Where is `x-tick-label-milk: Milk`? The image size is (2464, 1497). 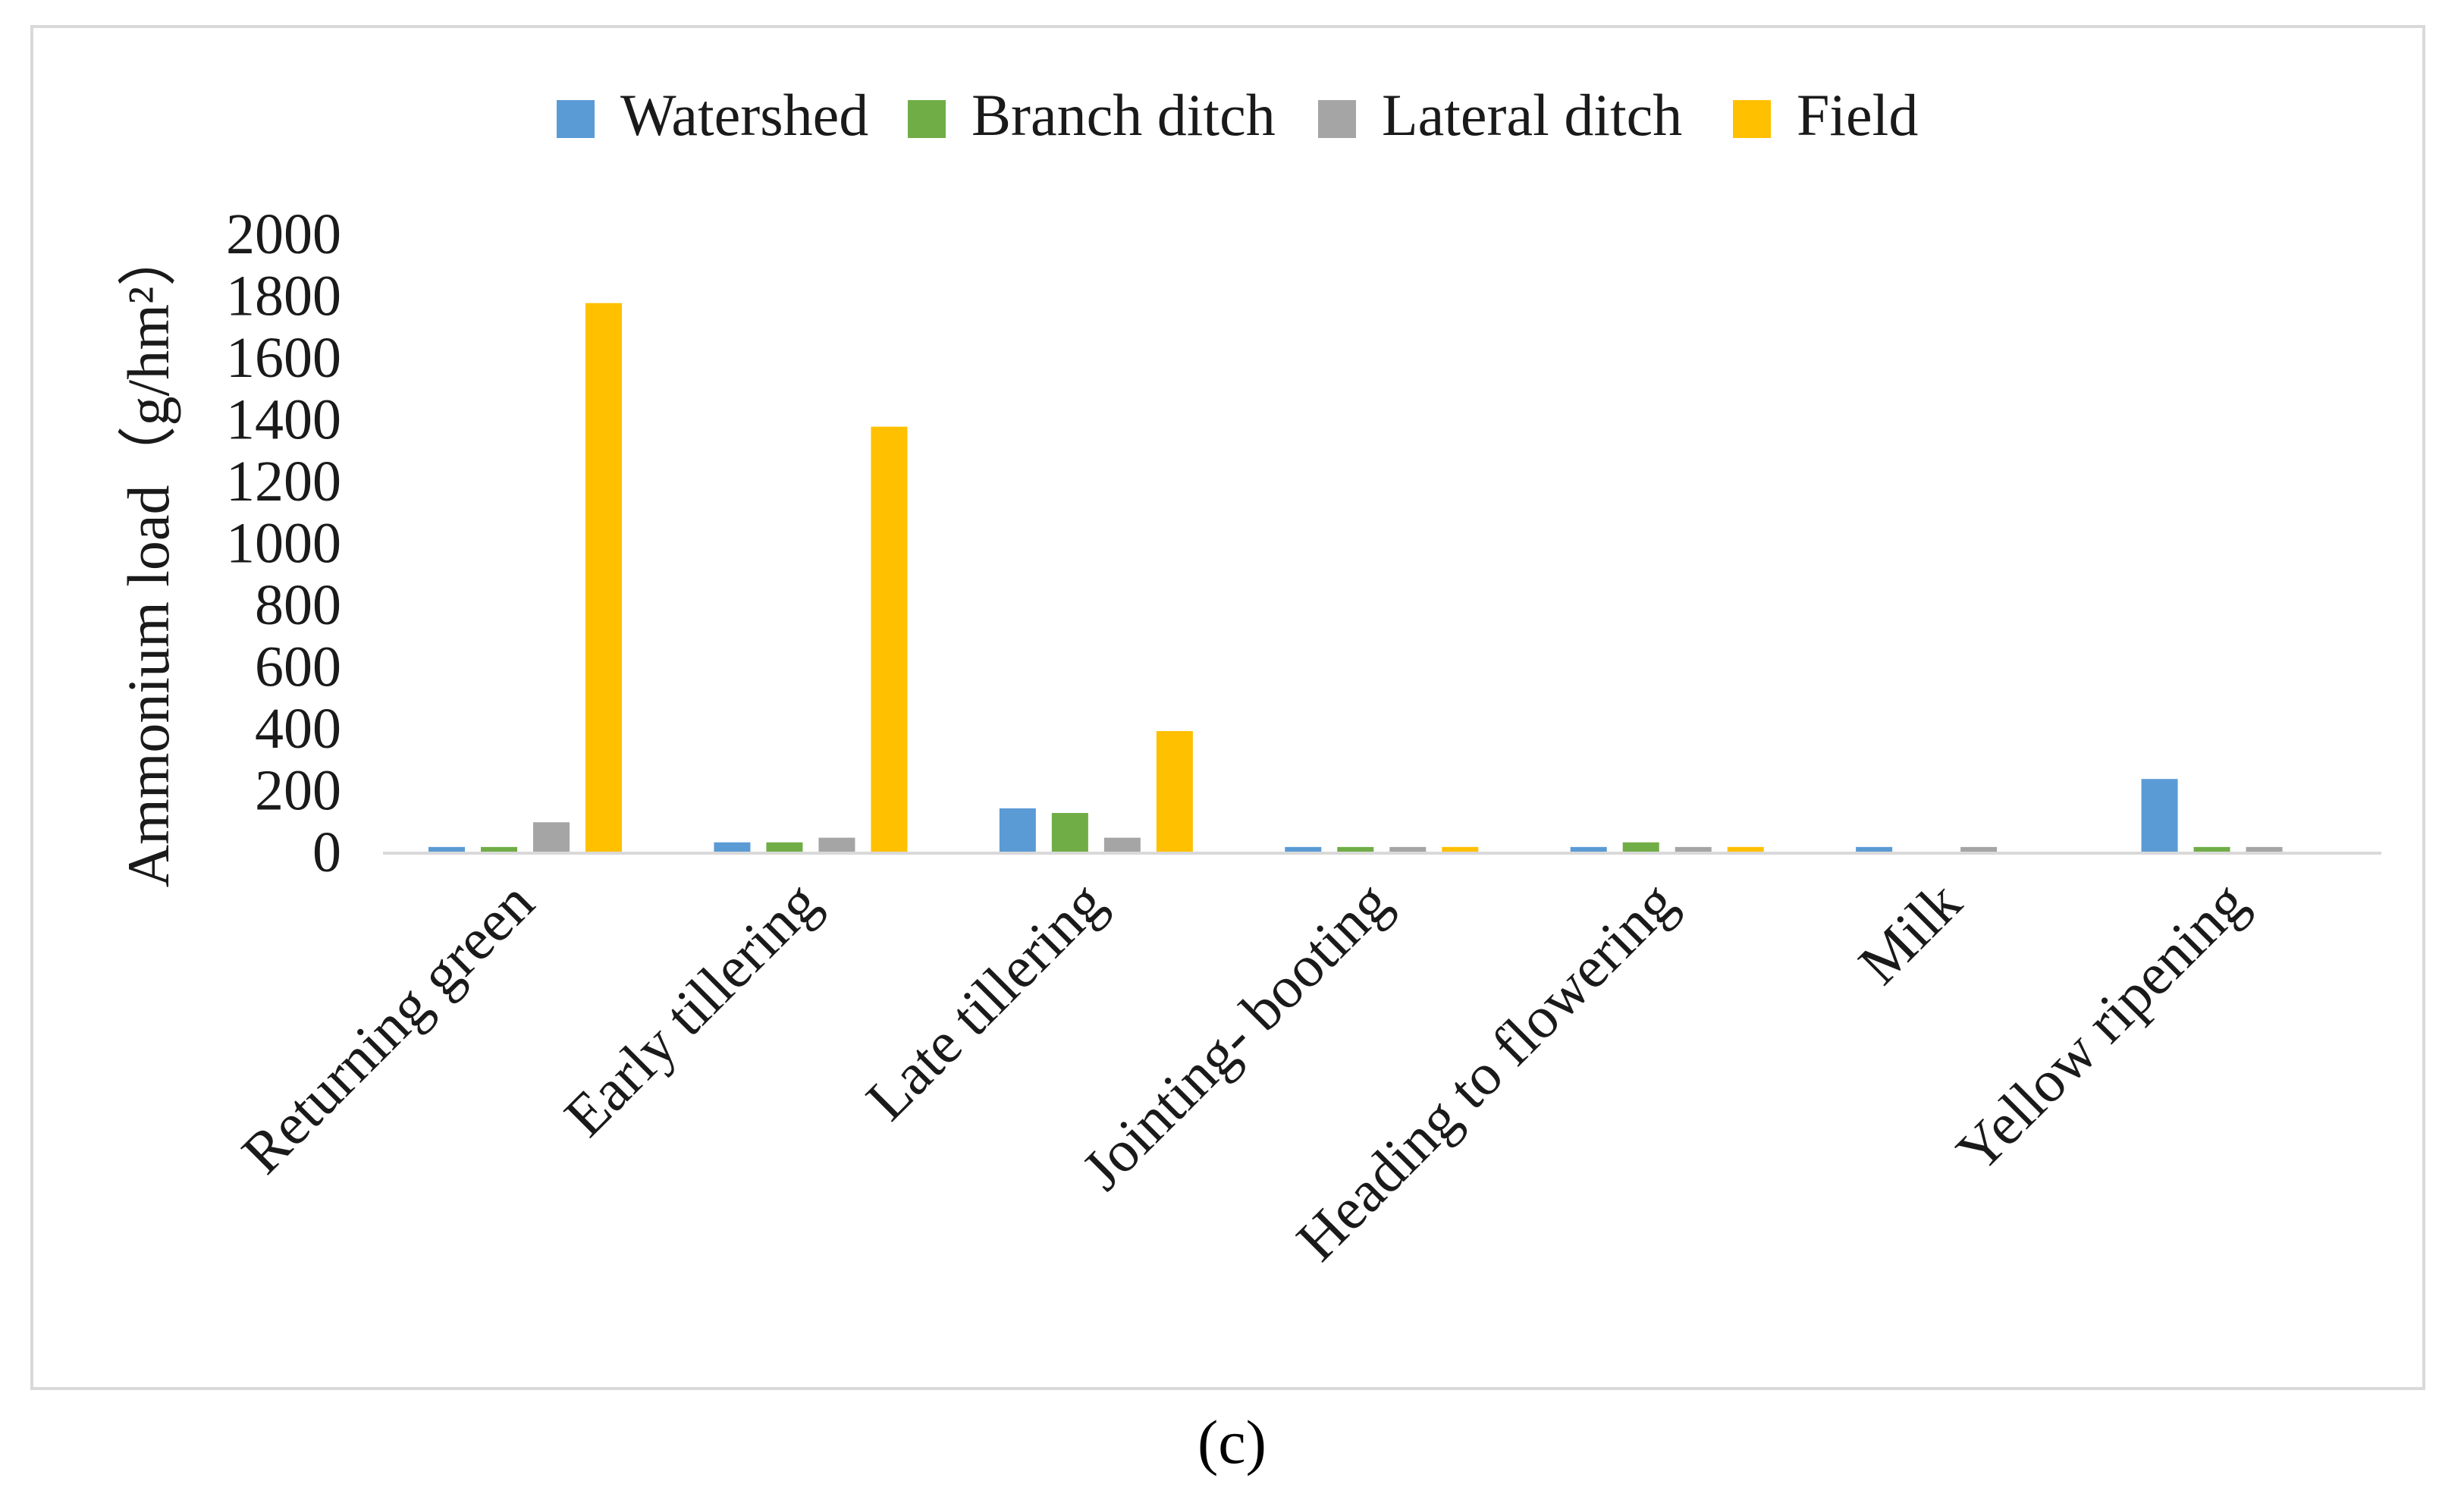 x-tick-label-milk: Milk is located at coordinates (1910, 933).